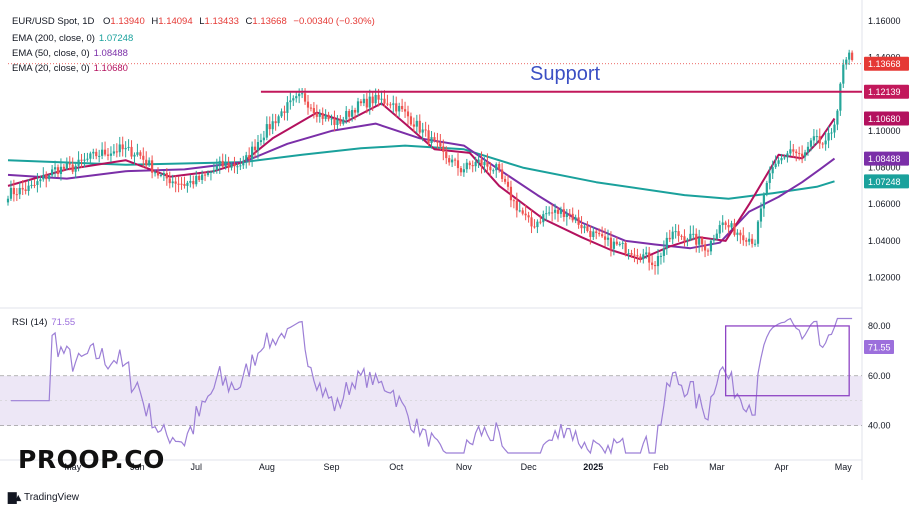 The width and height of the screenshot is (912, 513). I want to click on date-tick-label: Sep, so click(332, 467).